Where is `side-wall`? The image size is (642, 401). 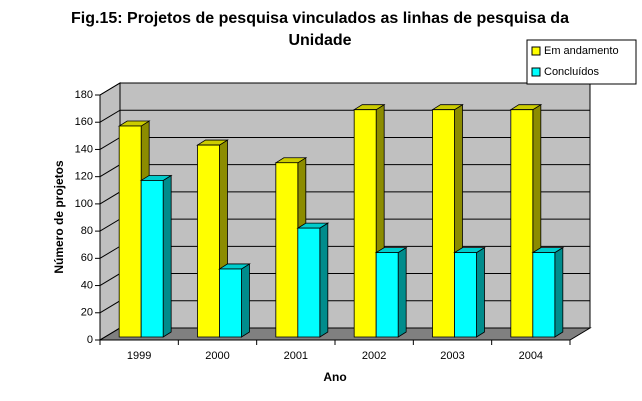
side-wall is located at coordinates (110, 211).